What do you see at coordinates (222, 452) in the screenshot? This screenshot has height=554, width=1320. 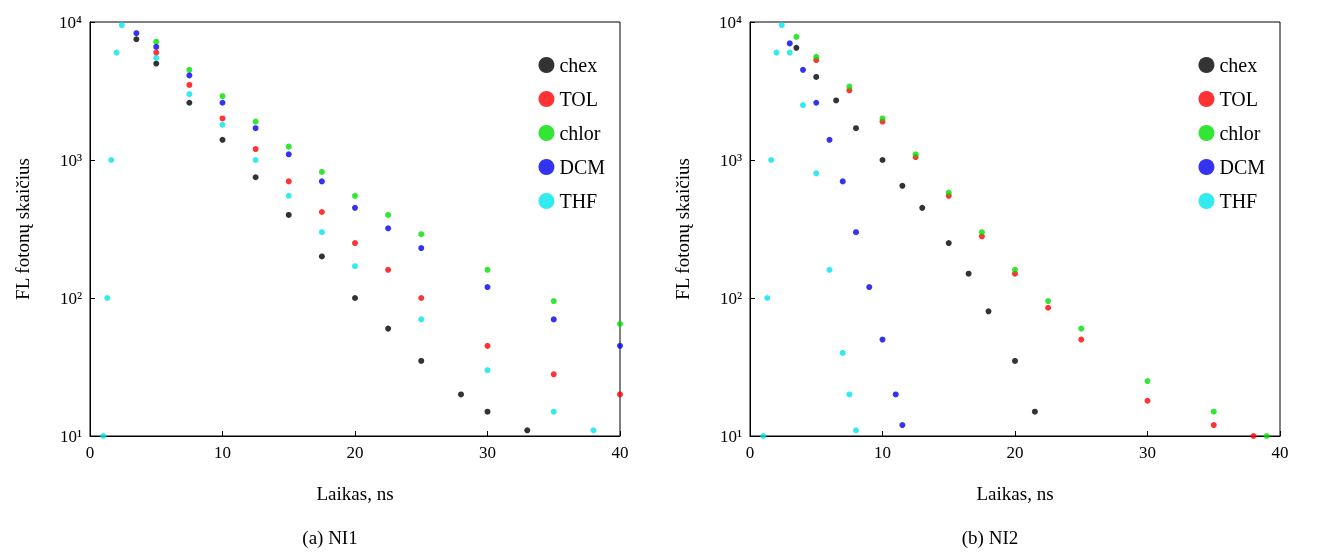 I see `x-tick-label: 10` at bounding box center [222, 452].